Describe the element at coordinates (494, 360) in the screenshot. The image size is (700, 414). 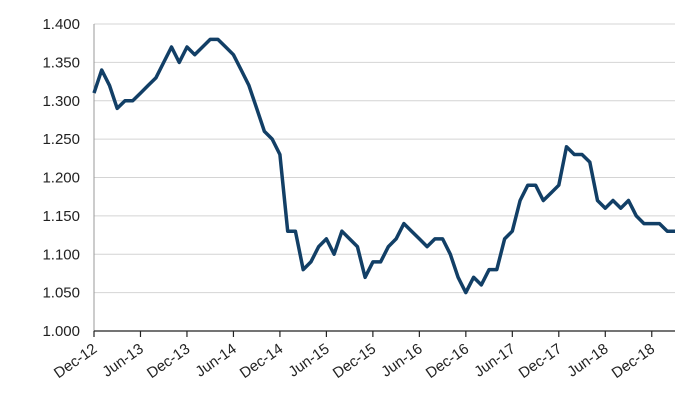
I see `x-tick-label: Jun-17` at that location.